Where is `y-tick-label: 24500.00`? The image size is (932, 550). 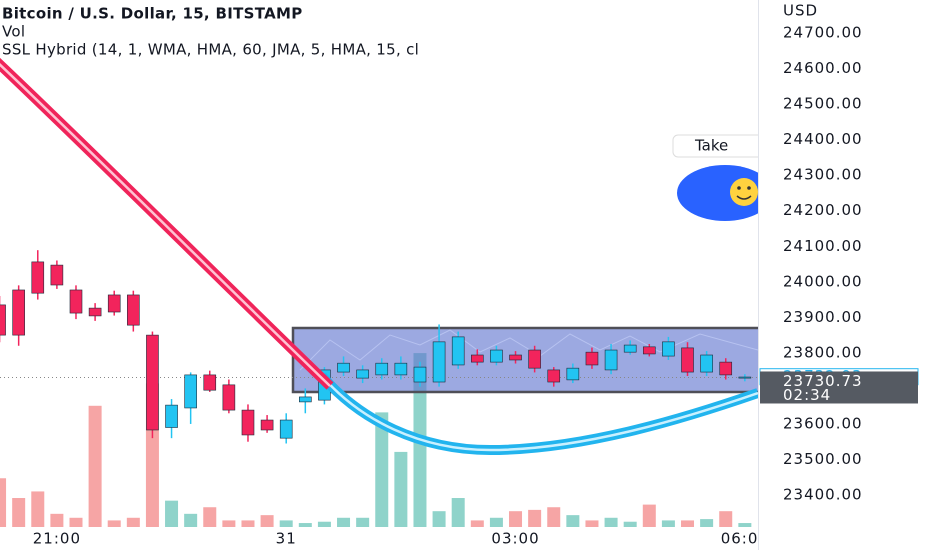
y-tick-label: 24500.00 is located at coordinates (823, 104).